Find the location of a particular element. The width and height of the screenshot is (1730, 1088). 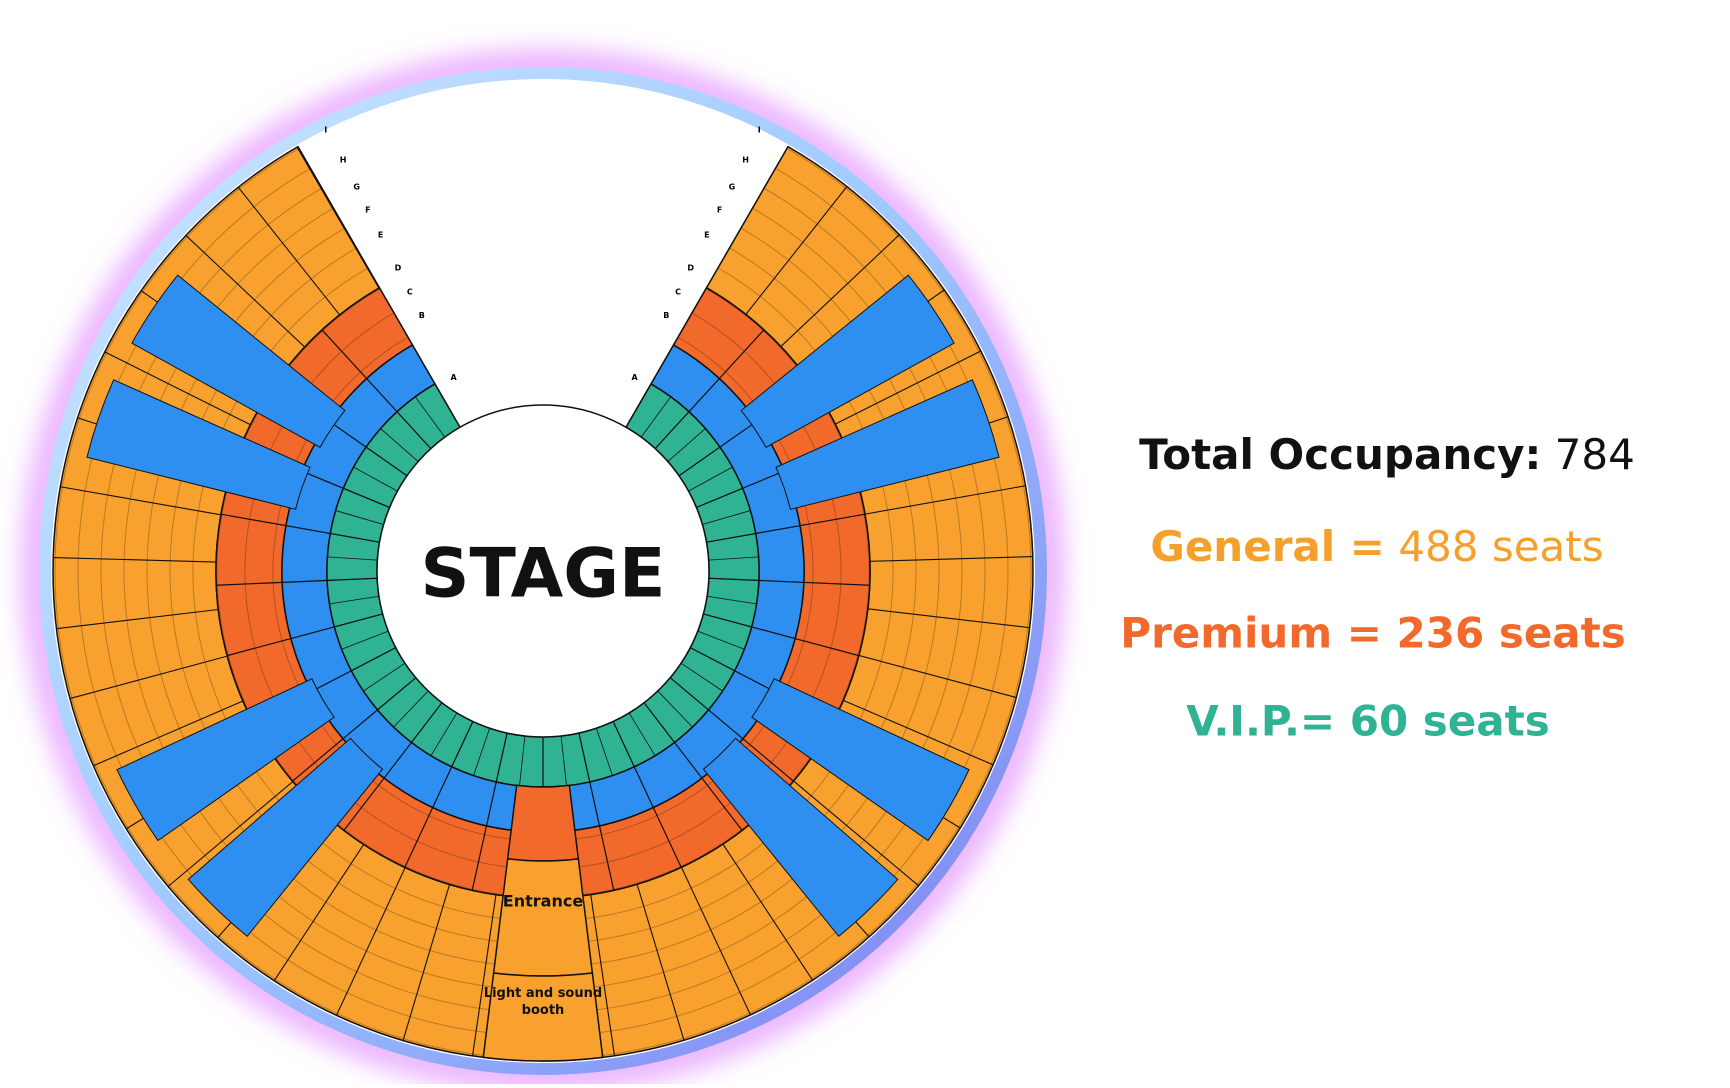

general-value: 488 seats is located at coordinates (1500, 546).